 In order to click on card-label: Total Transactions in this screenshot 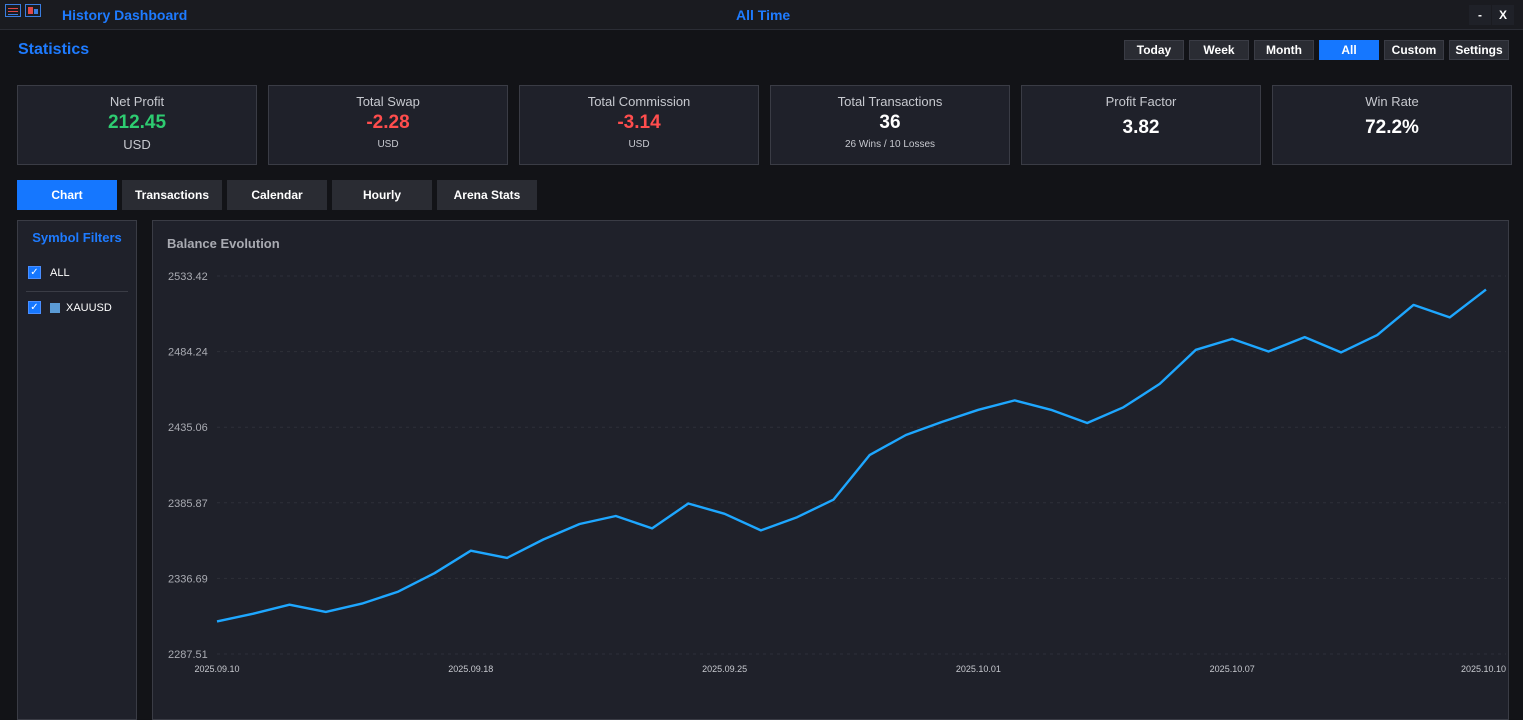, I will do `click(890, 101)`.